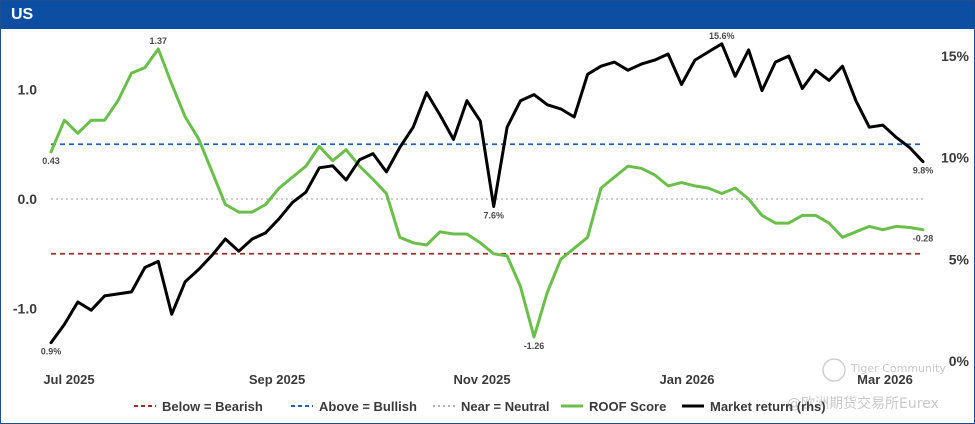  Describe the element at coordinates (212, 406) in the screenshot. I see `legend-label: Below = Bearish` at that location.